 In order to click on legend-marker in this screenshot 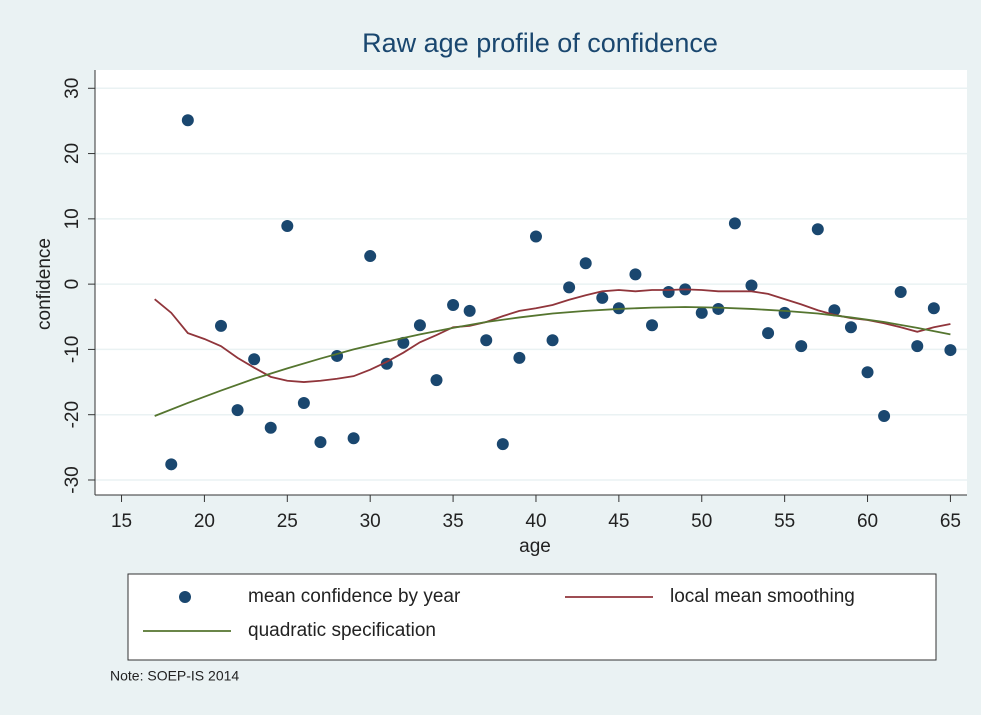, I will do `click(185, 597)`.